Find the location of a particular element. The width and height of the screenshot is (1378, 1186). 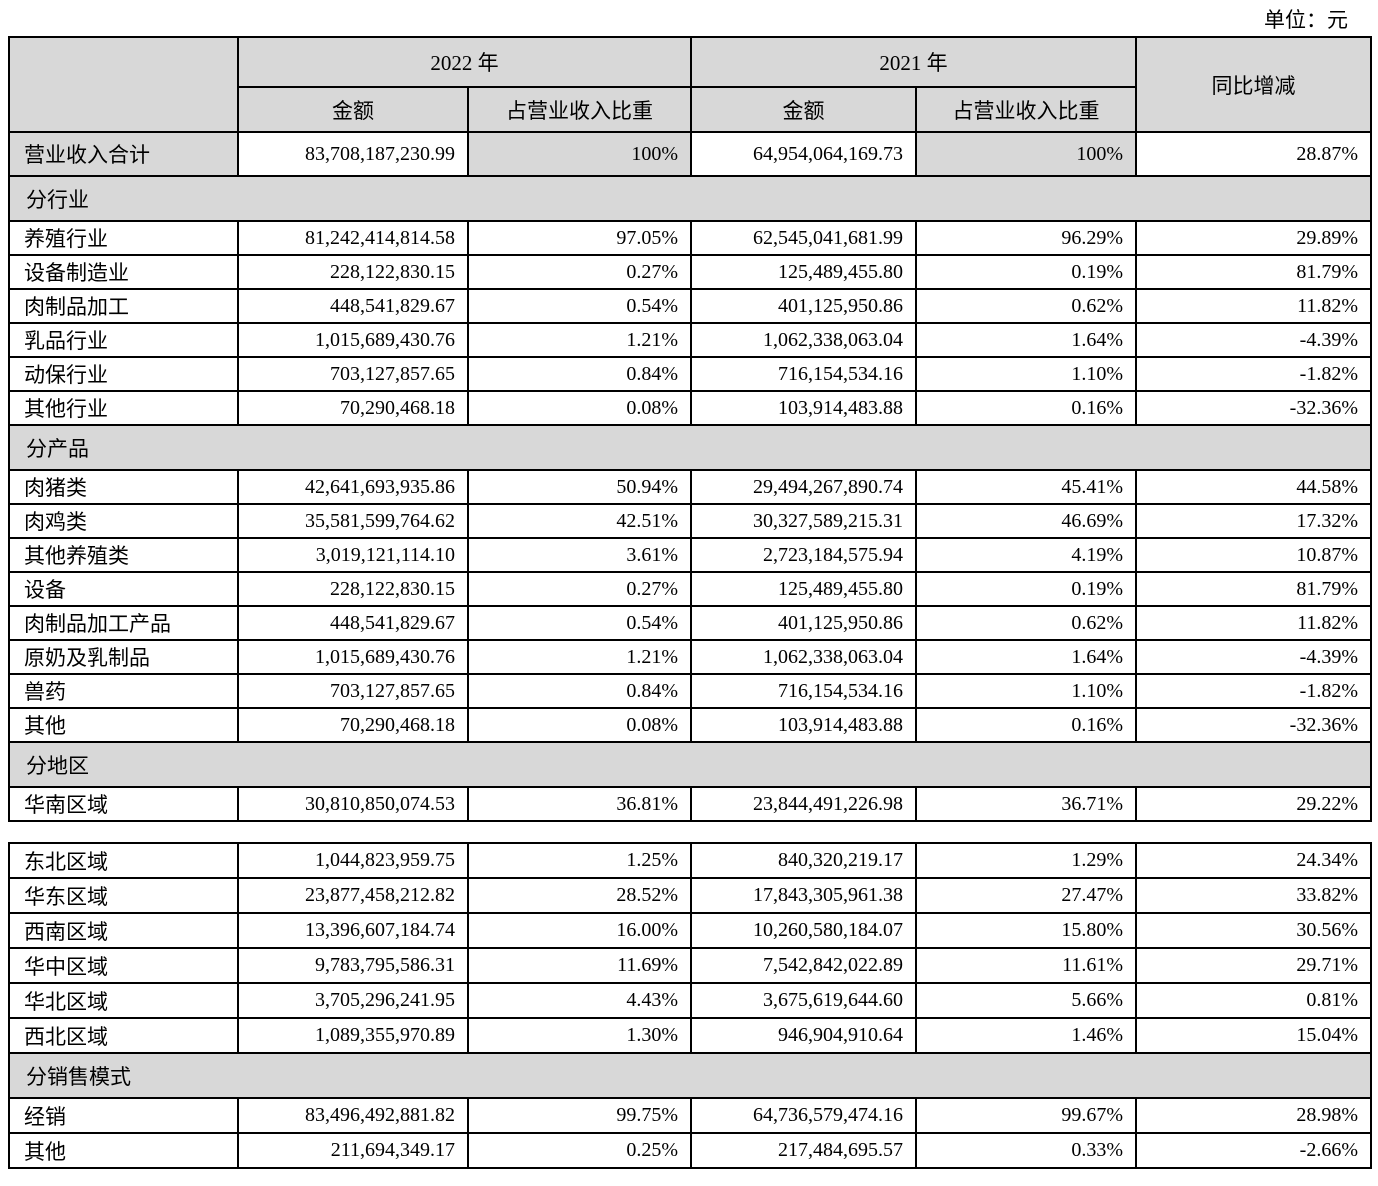

share-2022: 0.27% is located at coordinates (579, 272).